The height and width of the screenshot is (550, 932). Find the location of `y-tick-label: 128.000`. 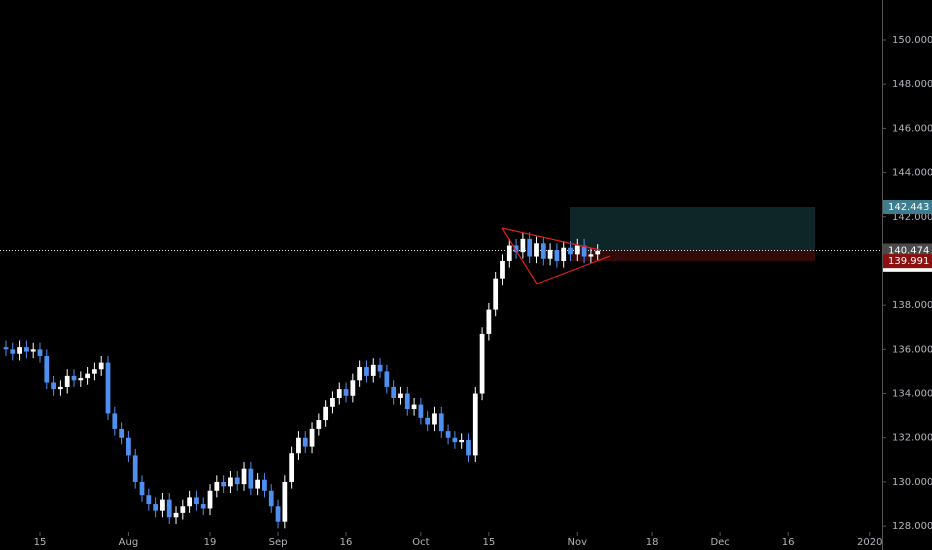

y-tick-label: 128.000 is located at coordinates (912, 526).